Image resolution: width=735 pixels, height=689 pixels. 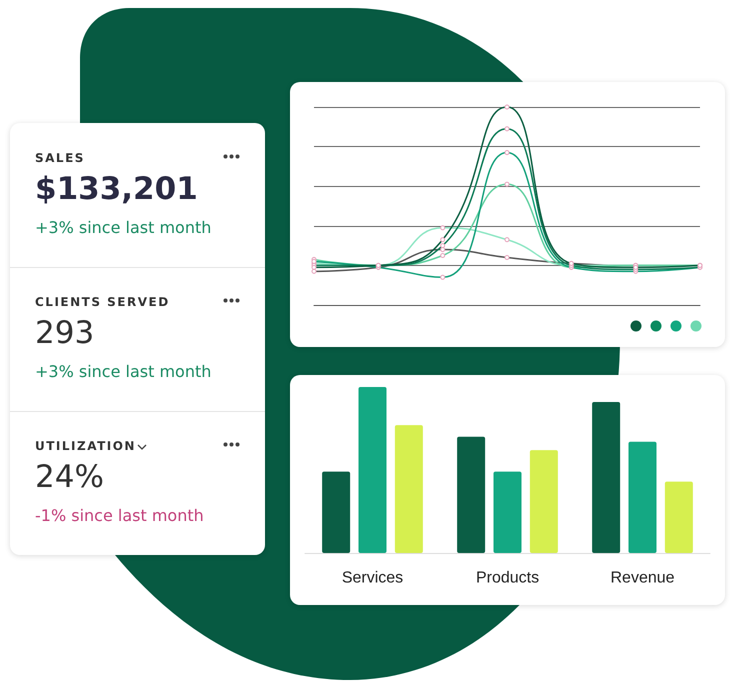 What do you see at coordinates (60, 158) in the screenshot?
I see `text: SALES` at bounding box center [60, 158].